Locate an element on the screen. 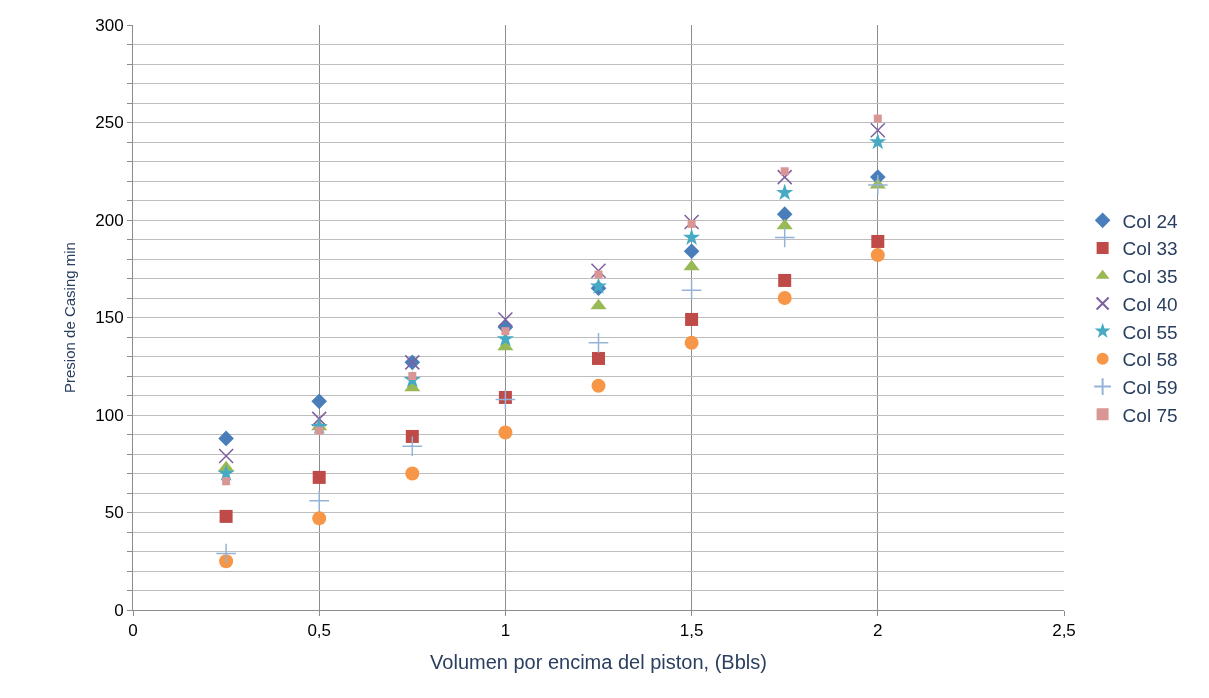  y-tick-label: 250 is located at coordinates (109, 123).